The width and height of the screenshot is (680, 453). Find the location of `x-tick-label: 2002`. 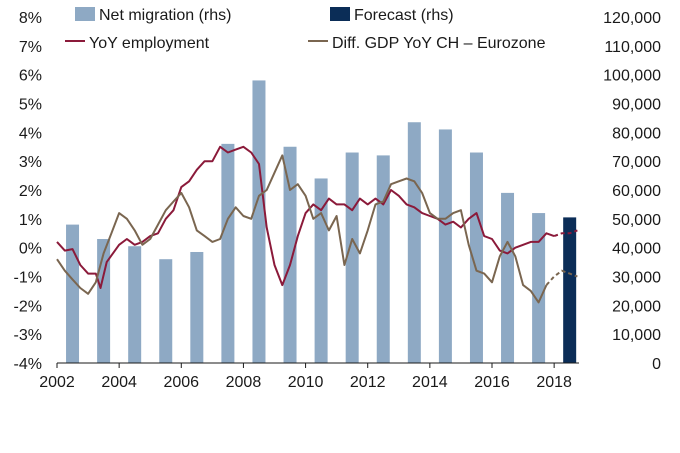

x-tick-label: 2002 is located at coordinates (57, 382).